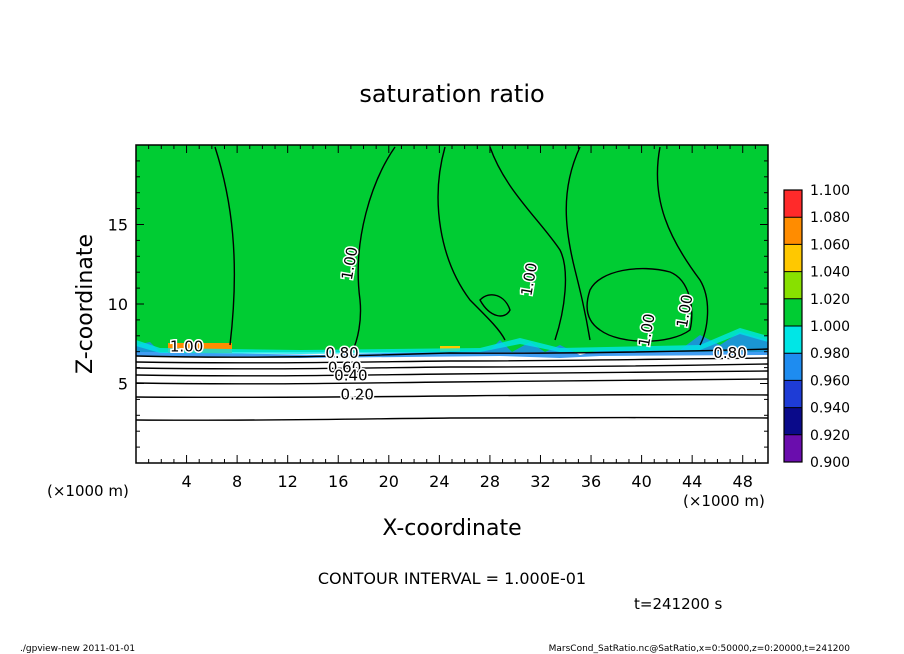  Describe the element at coordinates (724, 501) in the screenshot. I see `x-unit-right: (×1000 m)` at that location.